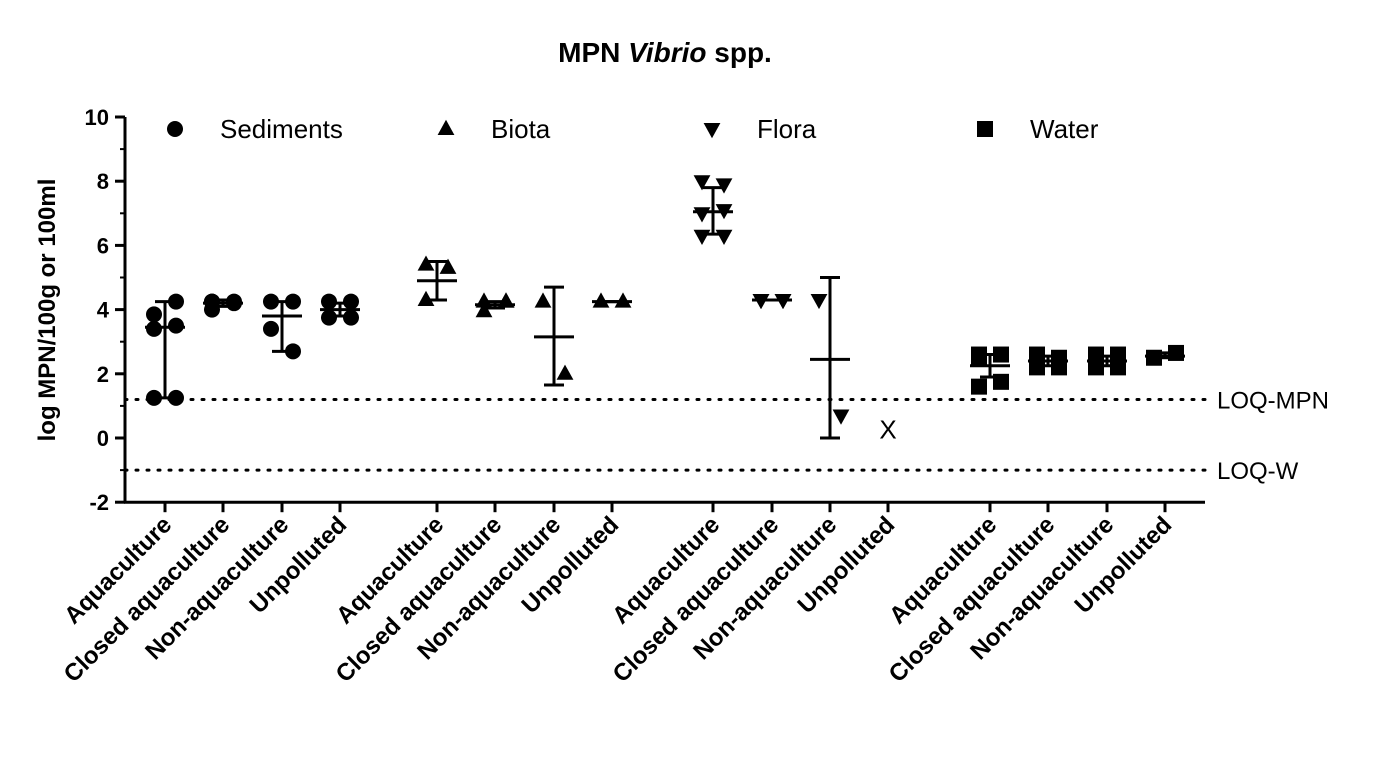 This screenshot has width=1386, height=757. What do you see at coordinates (103, 181) in the screenshot?
I see `y-tick-label: 8` at bounding box center [103, 181].